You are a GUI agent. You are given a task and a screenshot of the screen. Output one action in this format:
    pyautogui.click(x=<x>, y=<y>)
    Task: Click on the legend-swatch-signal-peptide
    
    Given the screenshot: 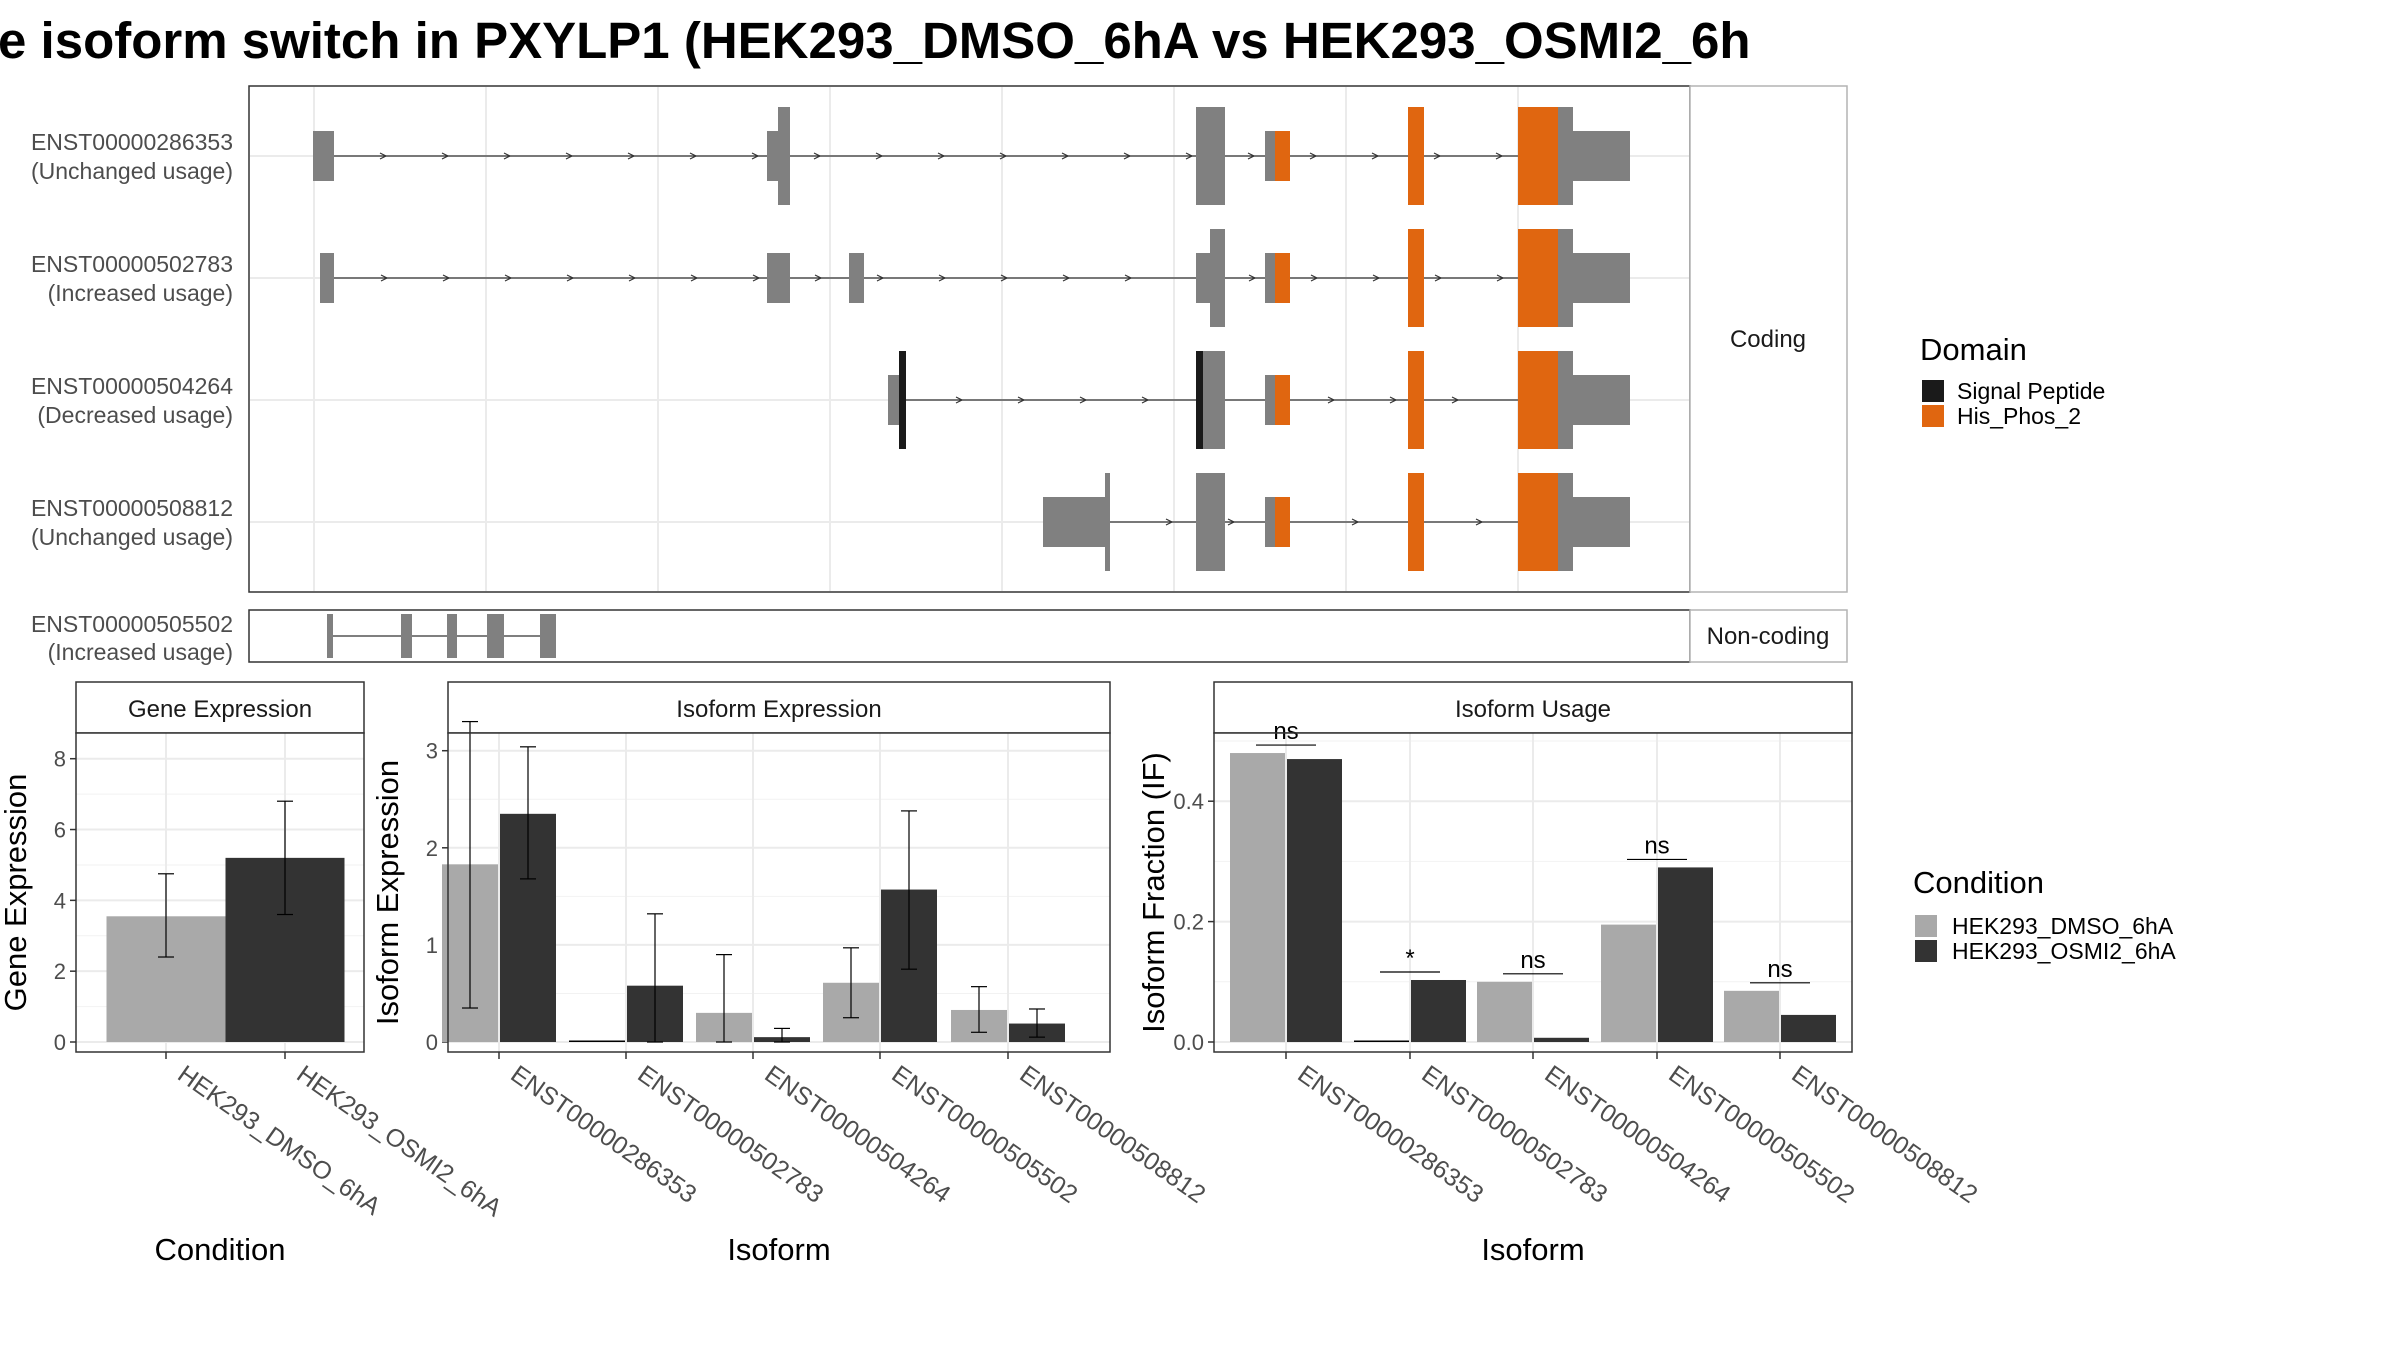 What is the action you would take?
    pyautogui.click(x=1933, y=391)
    